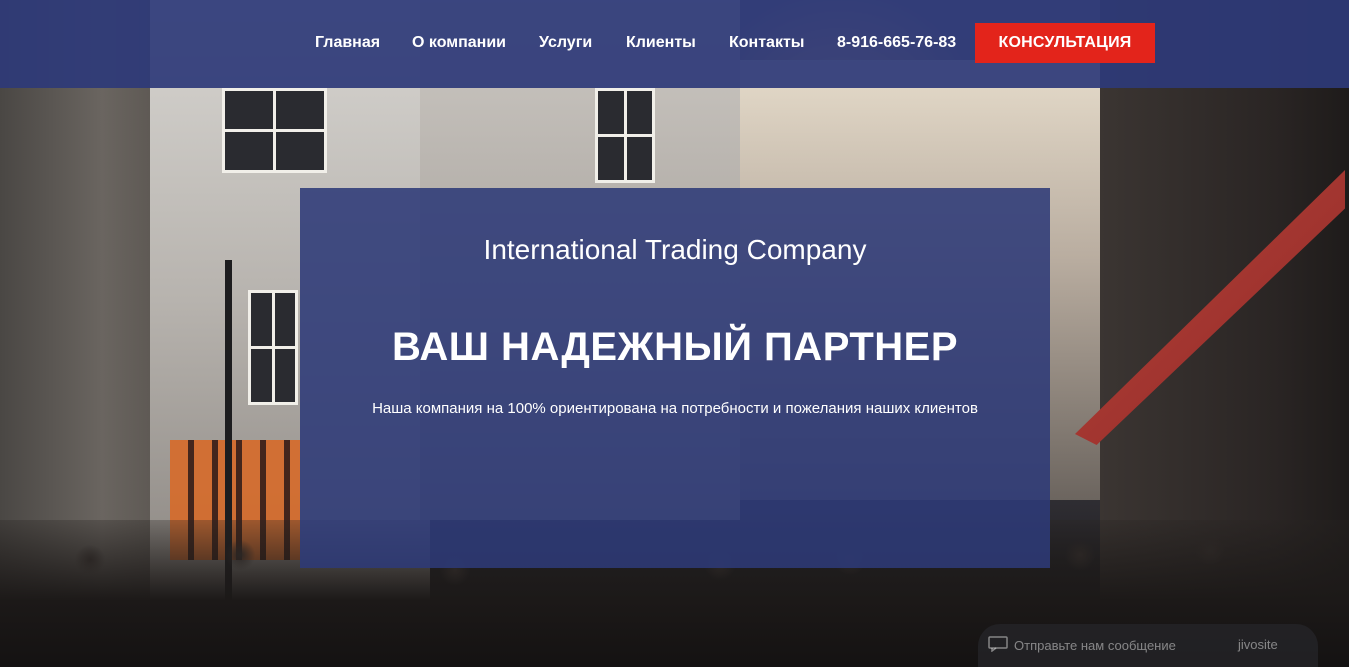 Image resolution: width=1349 pixels, height=667 pixels. I want to click on hero-title: ВАШ НАДЕЖНЫЙ ПАРТНЕР, so click(675, 347).